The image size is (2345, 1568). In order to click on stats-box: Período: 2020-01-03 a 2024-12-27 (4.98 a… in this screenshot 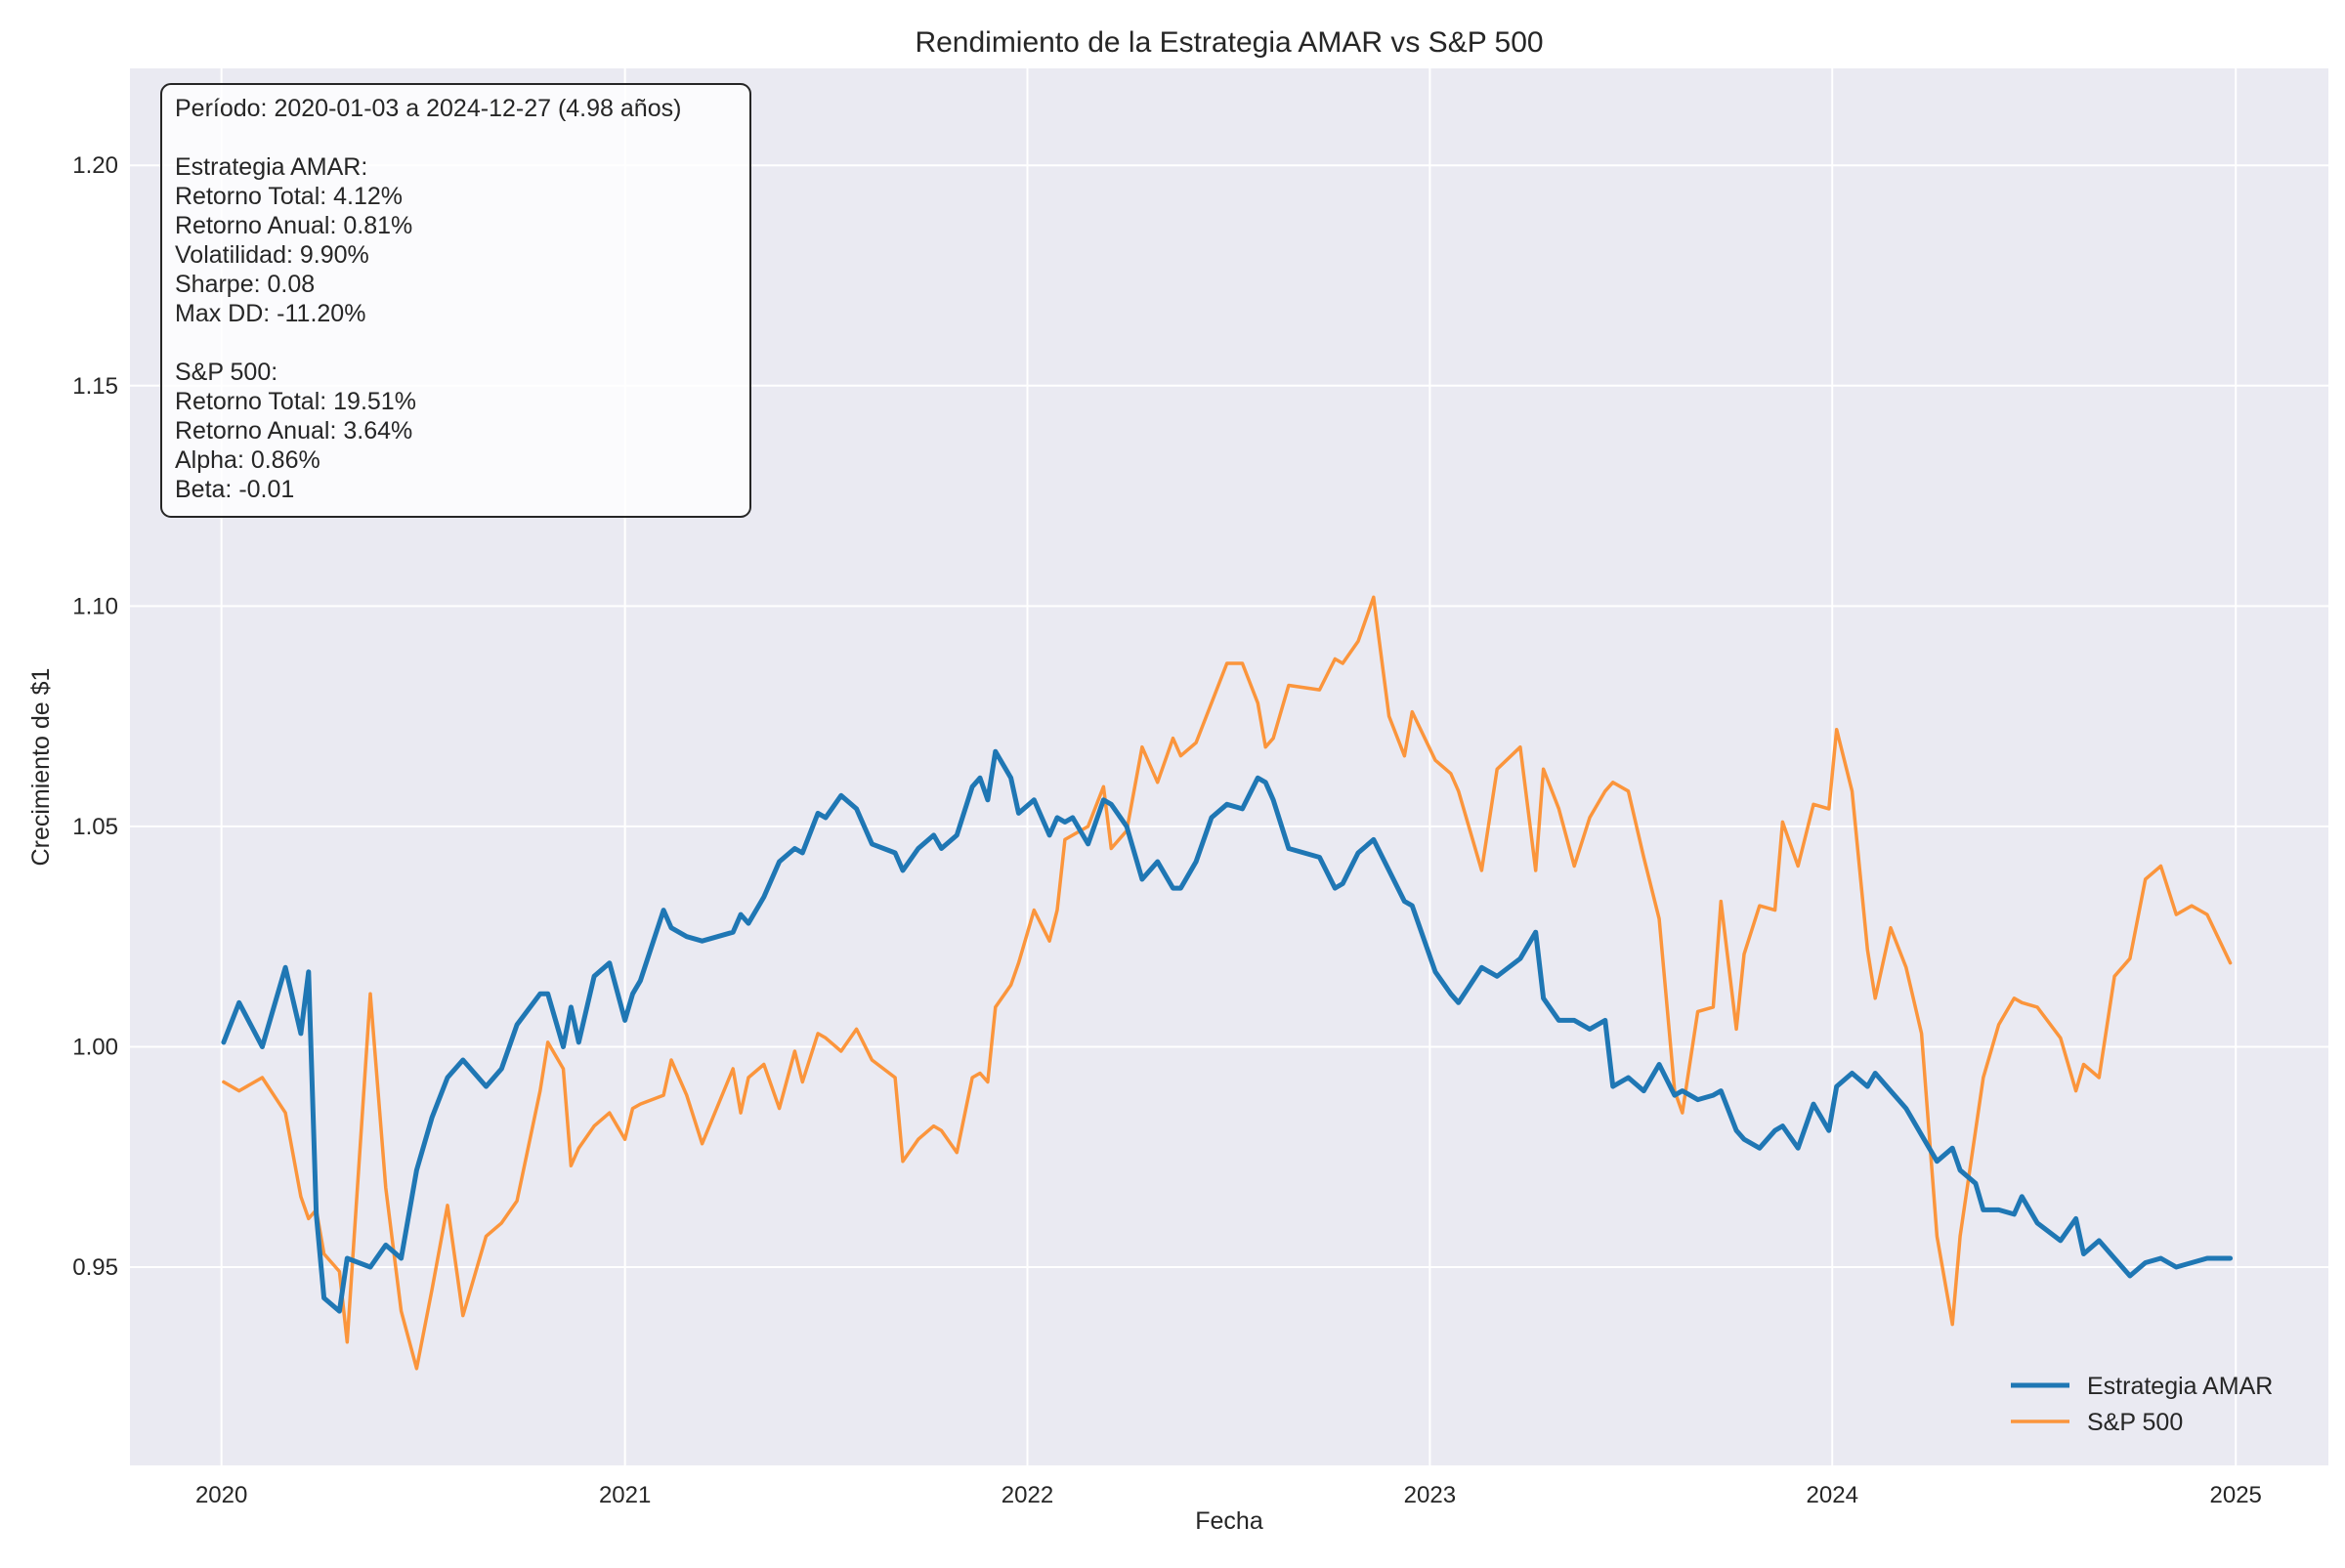, I will do `click(455, 300)`.